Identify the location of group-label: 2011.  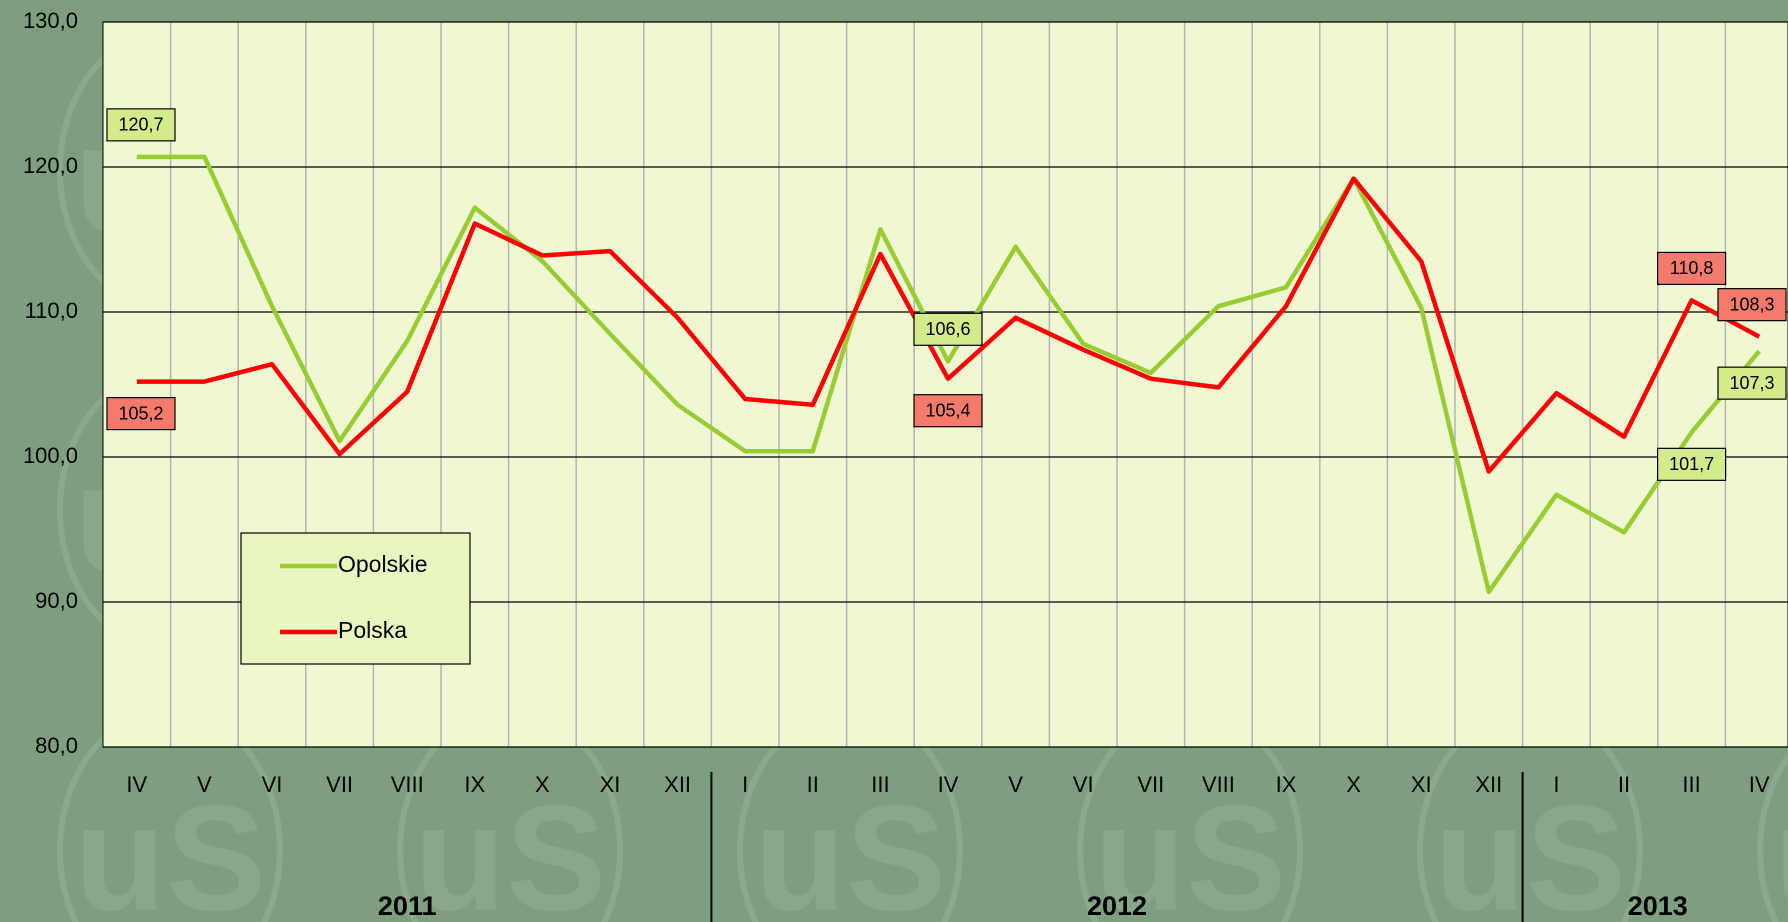
(407, 906).